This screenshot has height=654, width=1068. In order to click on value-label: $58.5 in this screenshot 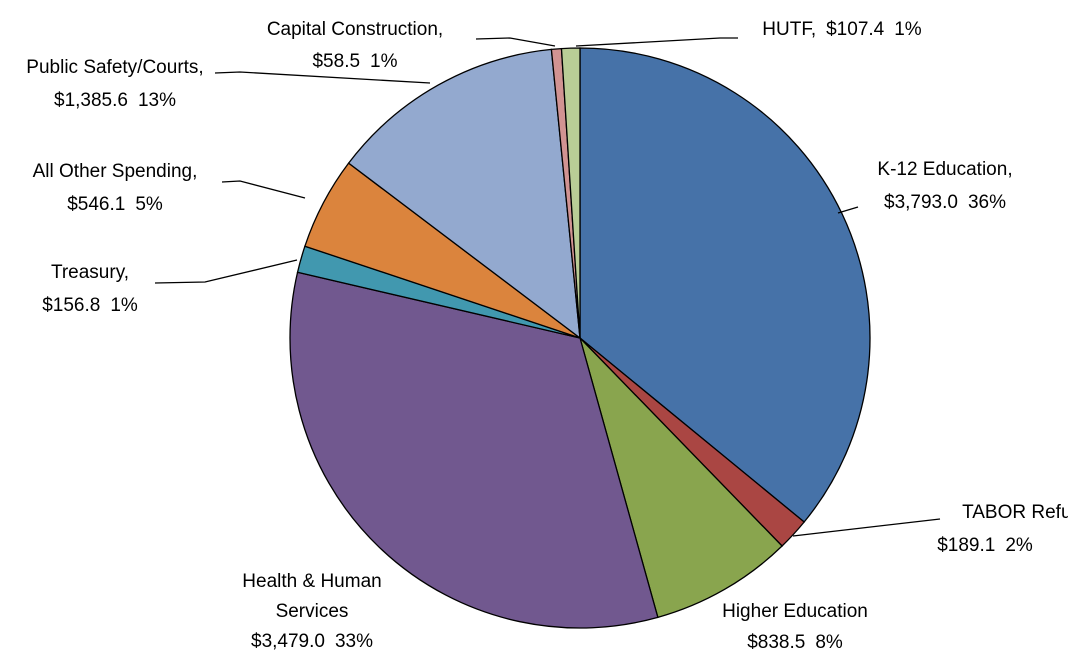, I will do `click(336, 61)`.